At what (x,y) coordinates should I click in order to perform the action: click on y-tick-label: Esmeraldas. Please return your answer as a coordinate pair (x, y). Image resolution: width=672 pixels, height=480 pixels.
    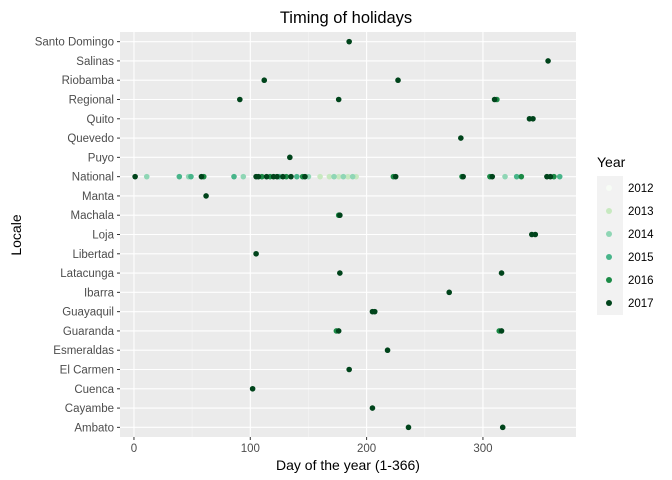
    Looking at the image, I should click on (83, 351).